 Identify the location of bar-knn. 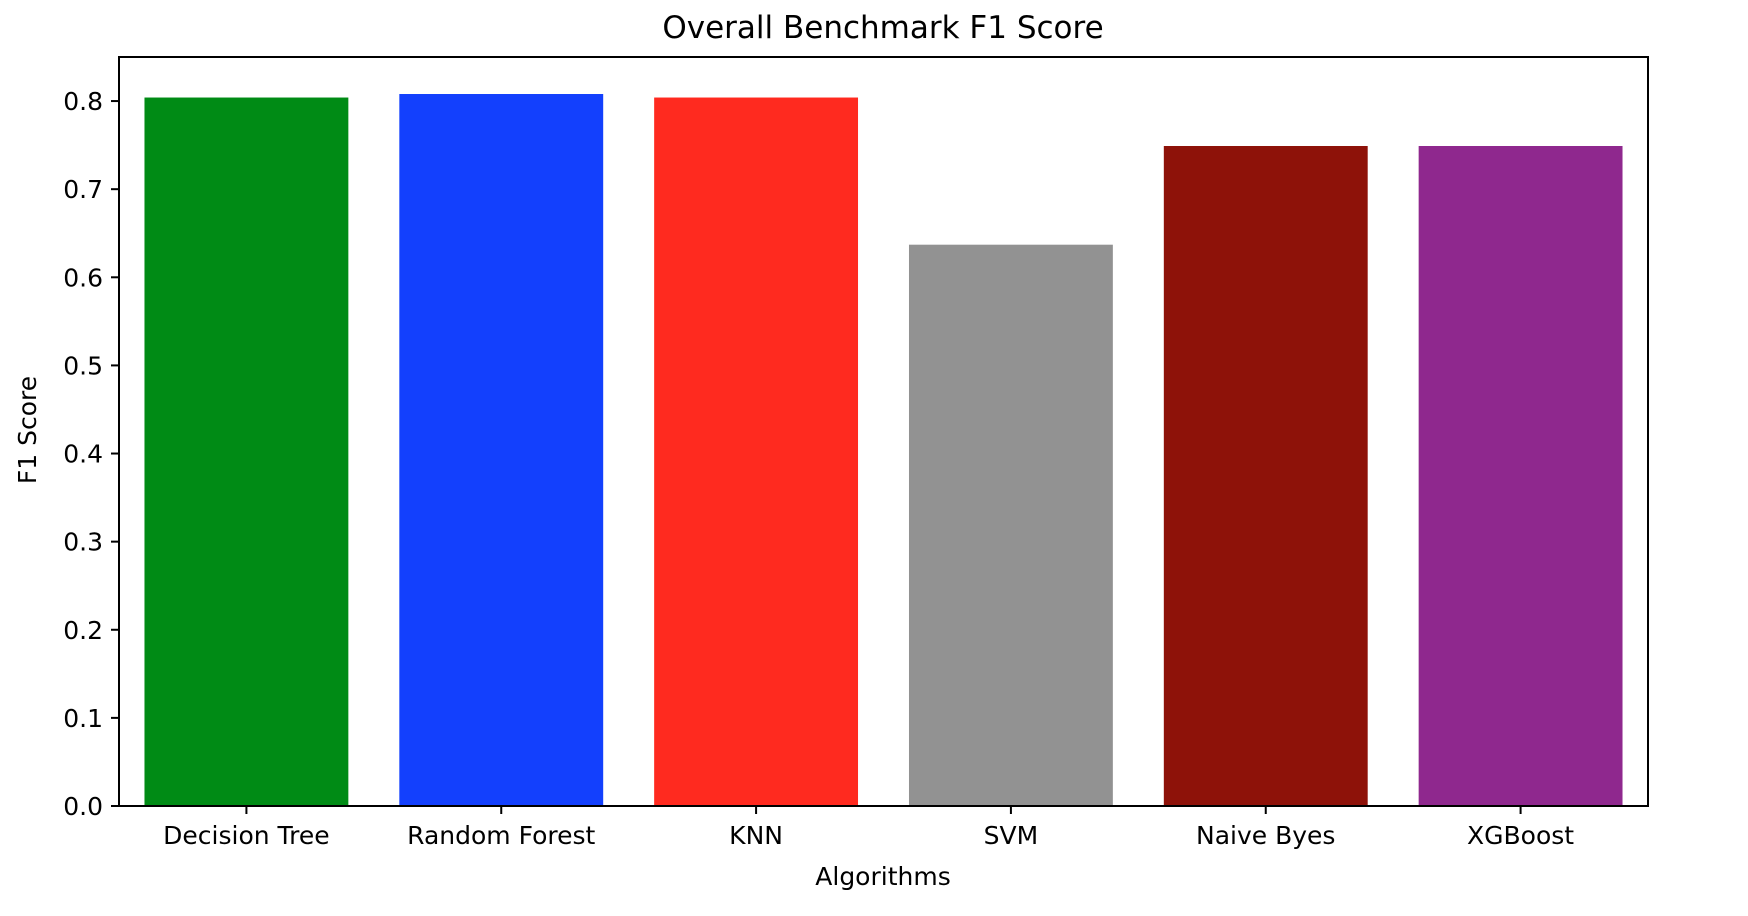
(756, 451).